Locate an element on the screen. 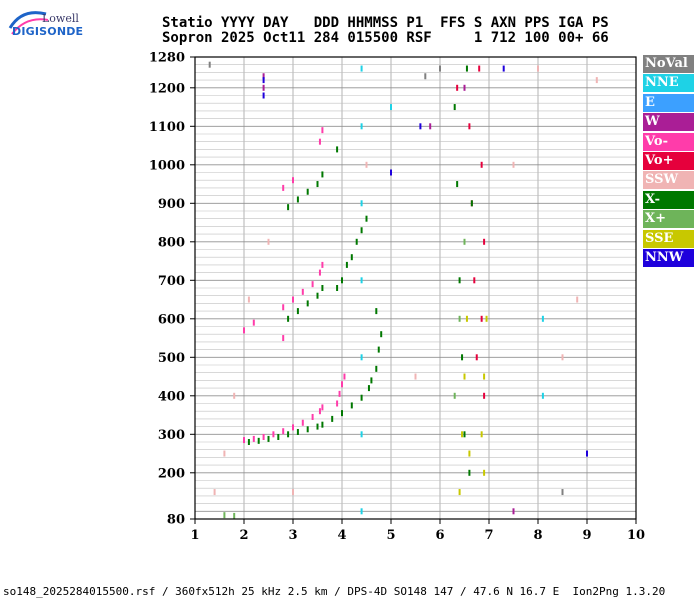 The width and height of the screenshot is (700, 600). y-tick-label: 1100 is located at coordinates (167, 127).